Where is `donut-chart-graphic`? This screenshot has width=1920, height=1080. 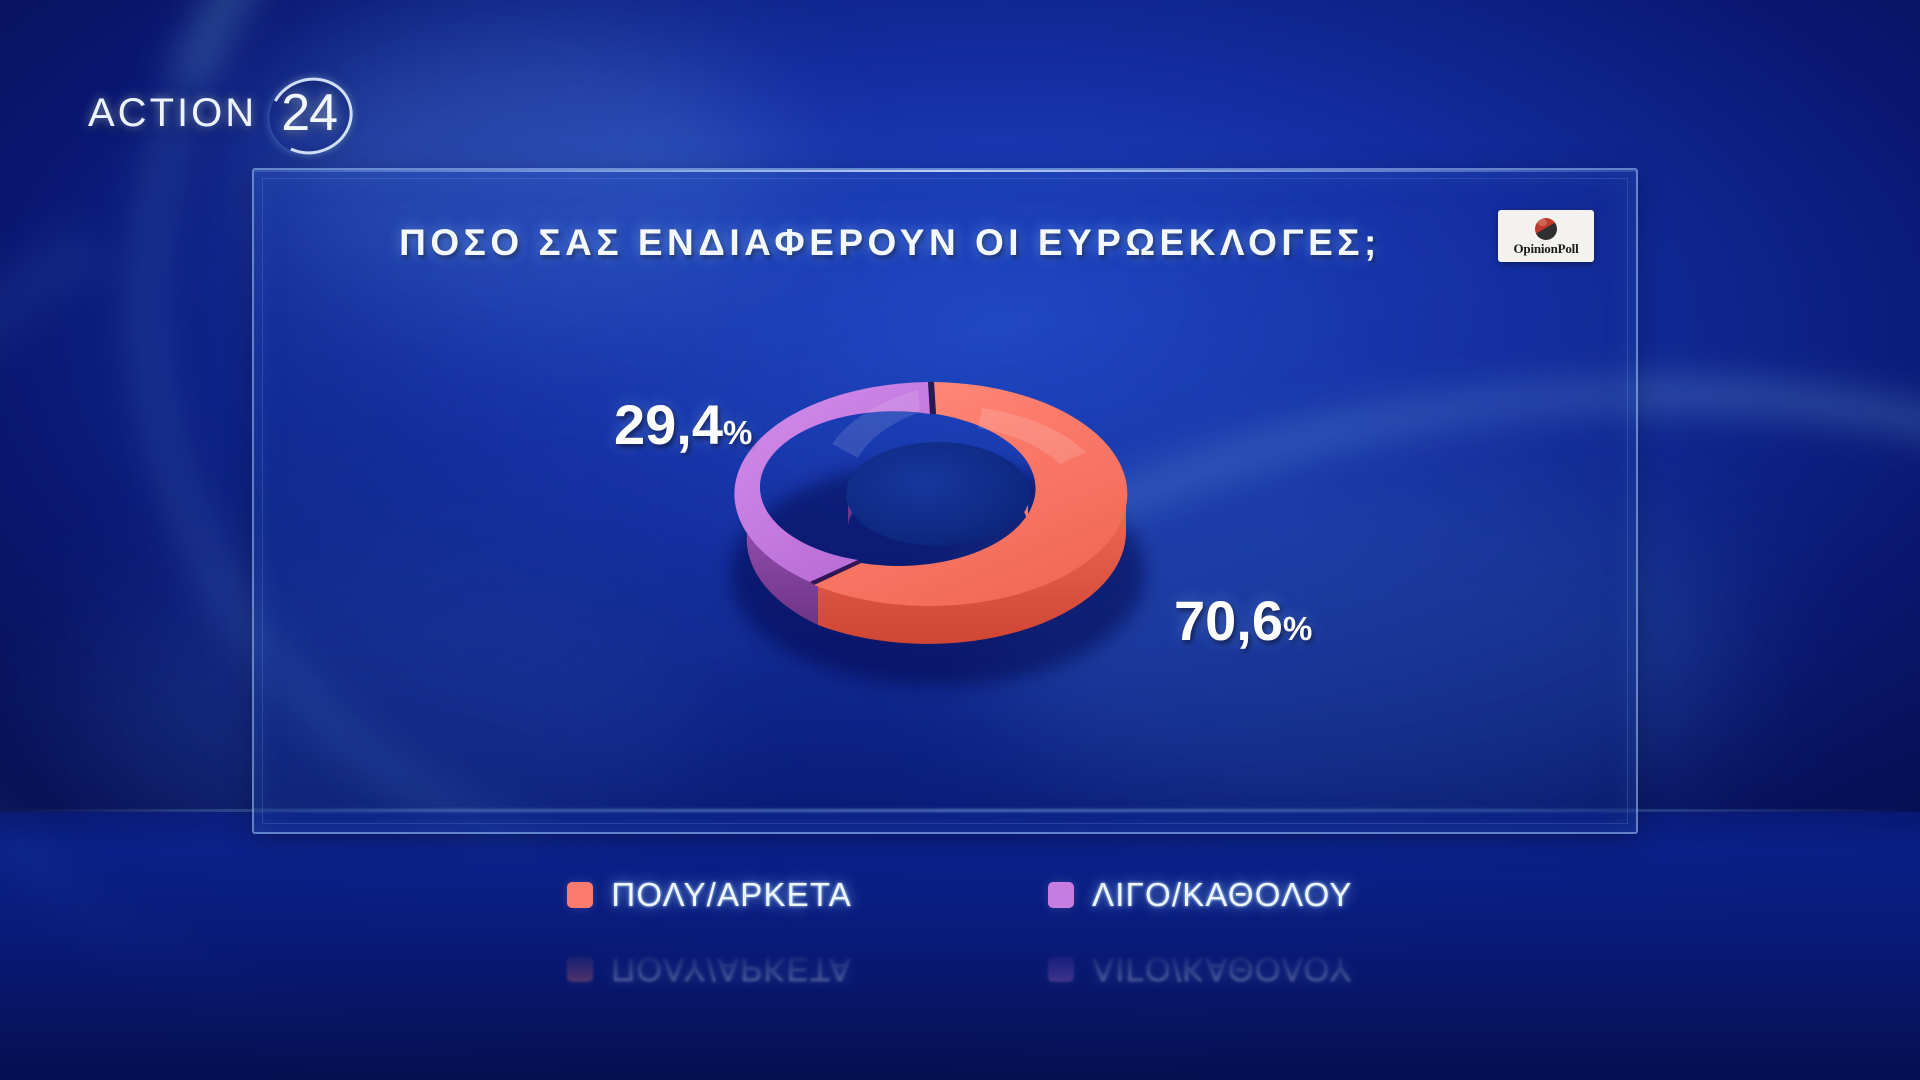 donut-chart-graphic is located at coordinates (932, 502).